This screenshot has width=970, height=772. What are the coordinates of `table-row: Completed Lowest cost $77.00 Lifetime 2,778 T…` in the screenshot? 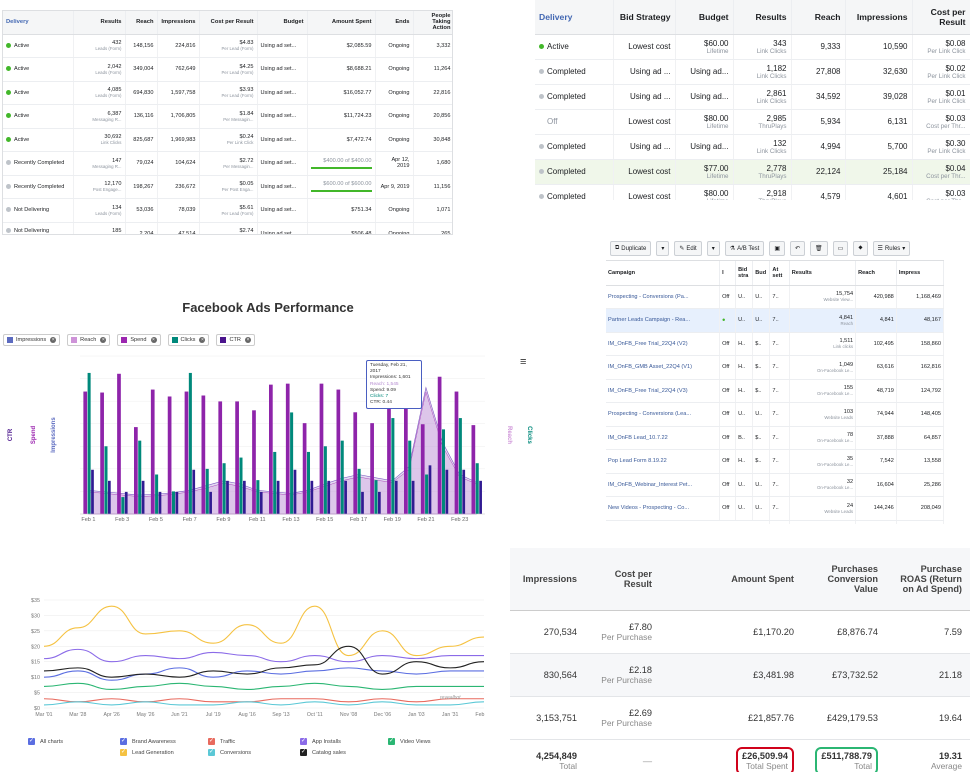 It's located at (752, 172).